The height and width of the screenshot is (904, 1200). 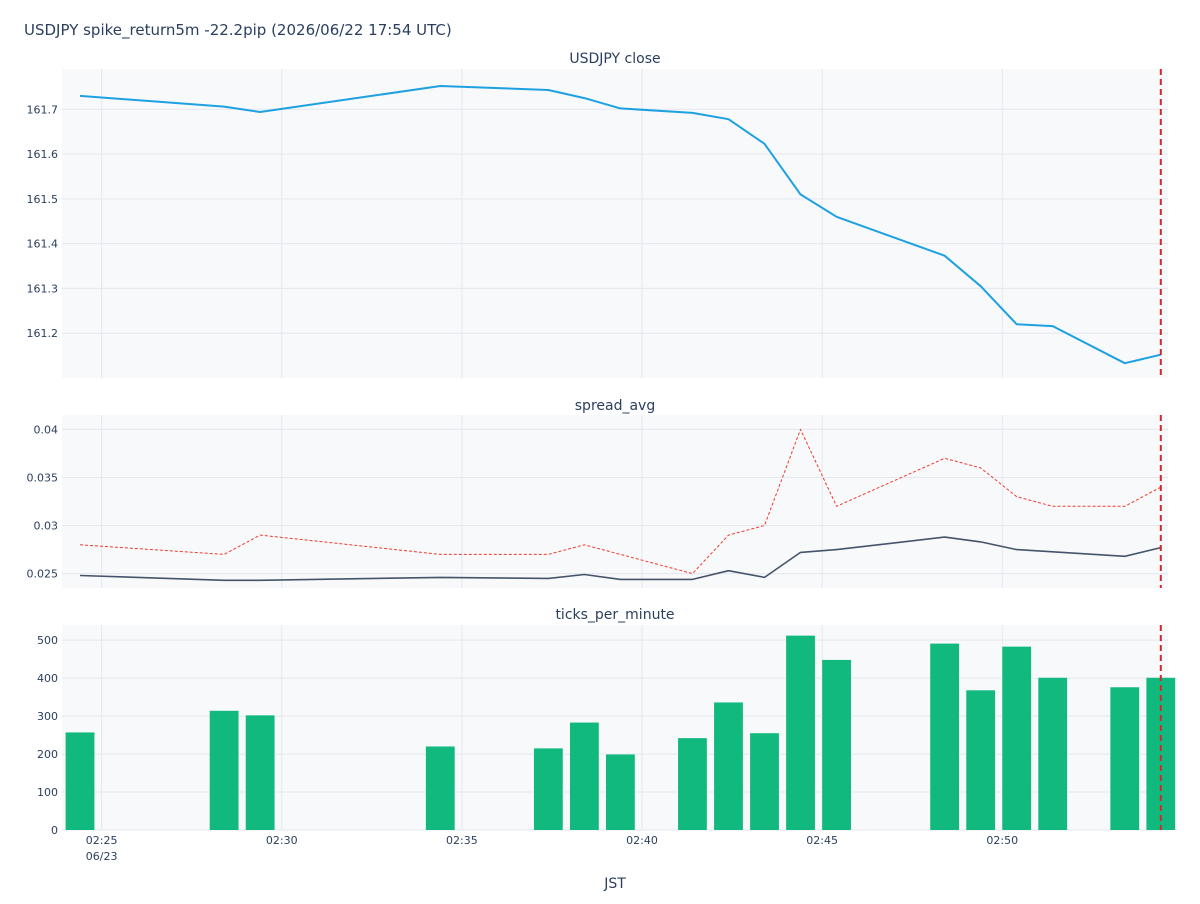 What do you see at coordinates (43, 154) in the screenshot?
I see `y-tick-label: 161.6` at bounding box center [43, 154].